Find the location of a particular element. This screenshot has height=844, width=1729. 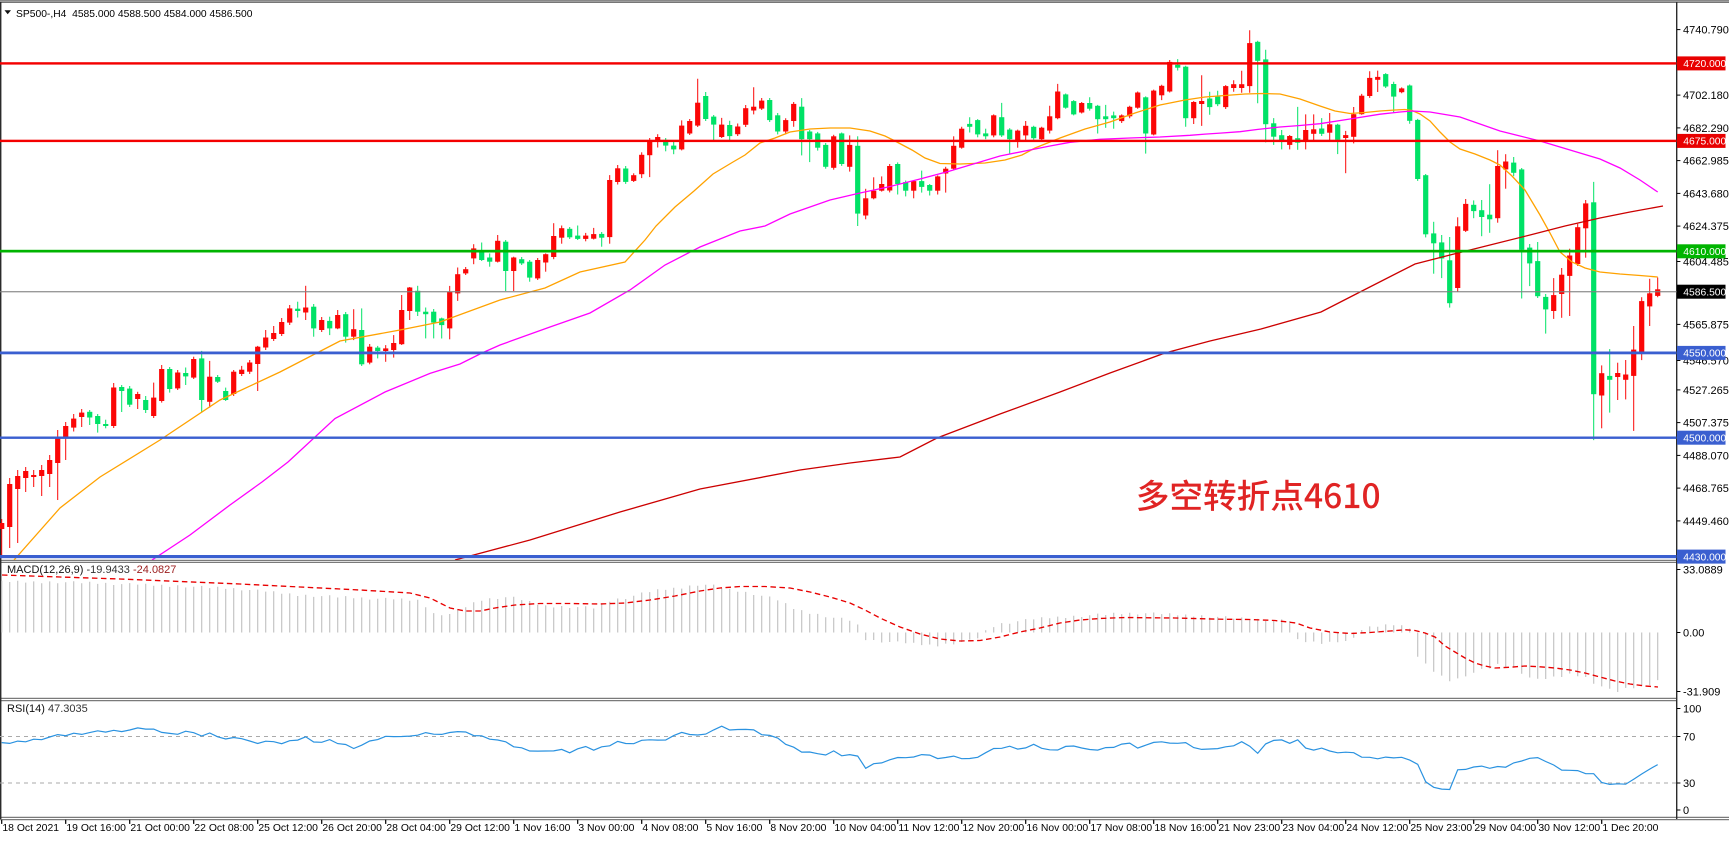

svg-text: 22 Oct 08:00 is located at coordinates (224, 828).